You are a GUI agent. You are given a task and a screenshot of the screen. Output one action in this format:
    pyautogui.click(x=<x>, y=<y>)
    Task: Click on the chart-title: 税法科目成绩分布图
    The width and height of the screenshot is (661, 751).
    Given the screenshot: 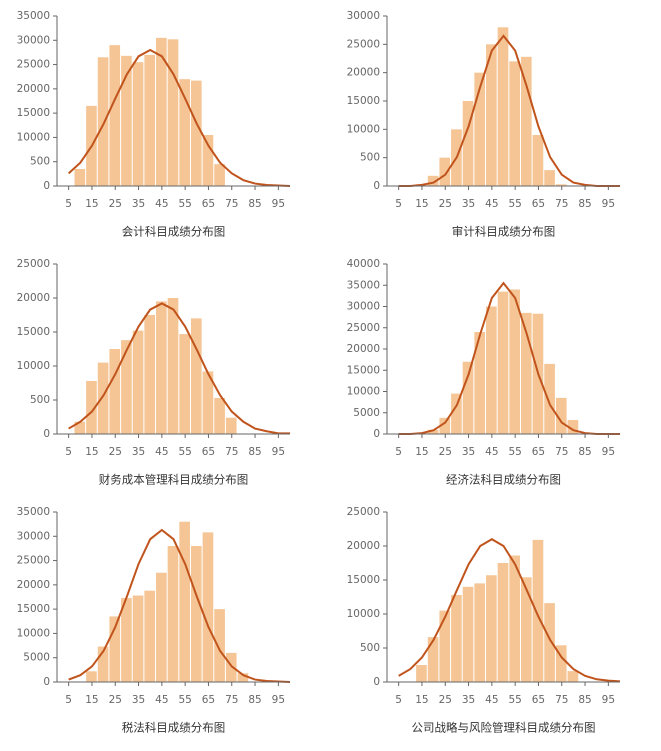 What is the action you would take?
    pyautogui.click(x=174, y=728)
    